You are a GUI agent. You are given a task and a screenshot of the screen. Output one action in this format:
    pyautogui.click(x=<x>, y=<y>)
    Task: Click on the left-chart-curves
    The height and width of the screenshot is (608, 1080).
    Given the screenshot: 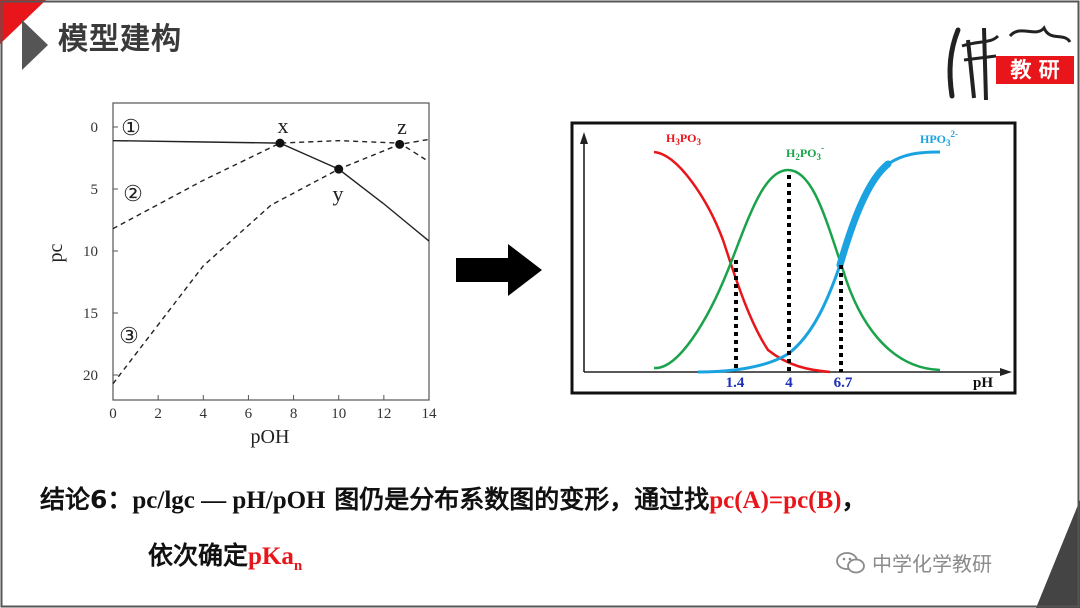 What is the action you would take?
    pyautogui.click(x=271, y=261)
    